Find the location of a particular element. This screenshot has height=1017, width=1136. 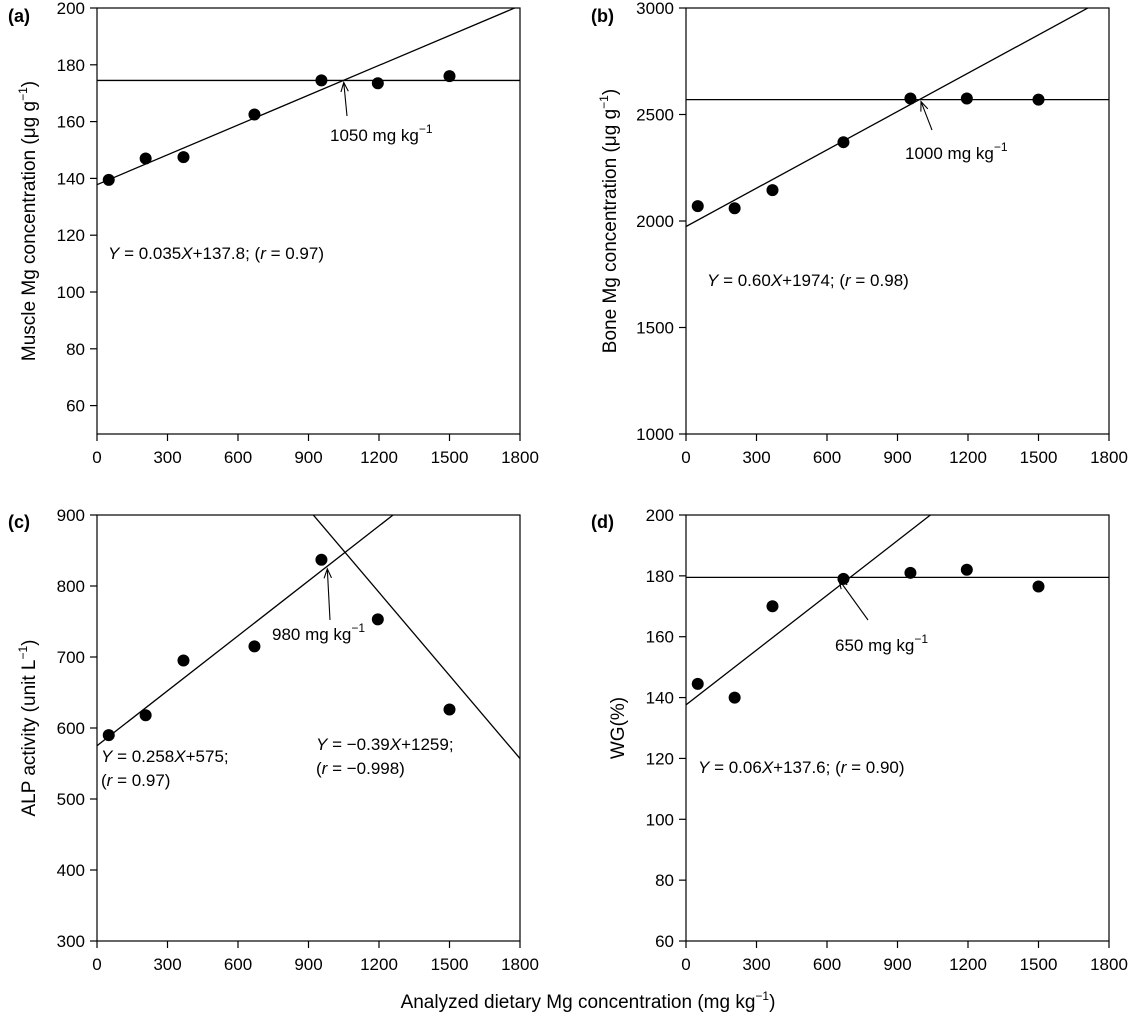

panel-label: (a) is located at coordinates (19, 16).